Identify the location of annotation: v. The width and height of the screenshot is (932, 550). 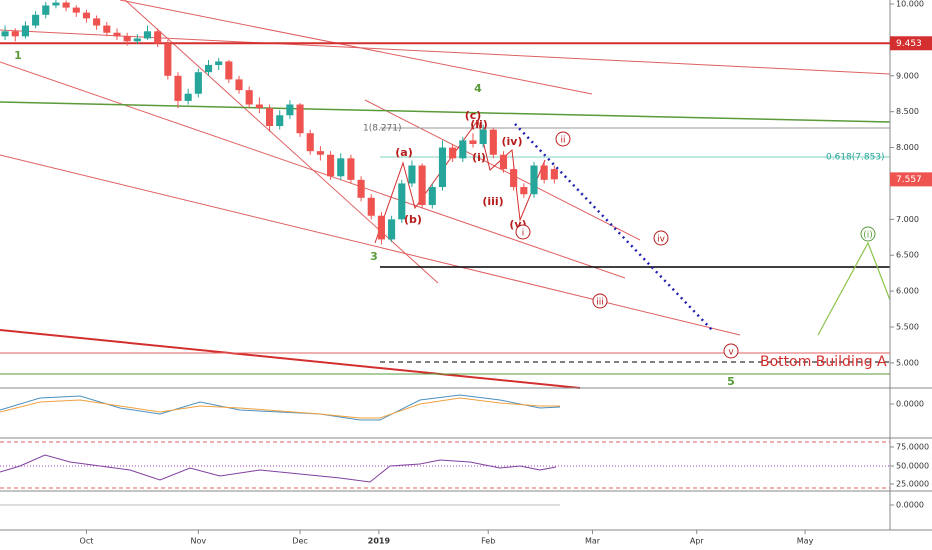
(731, 353).